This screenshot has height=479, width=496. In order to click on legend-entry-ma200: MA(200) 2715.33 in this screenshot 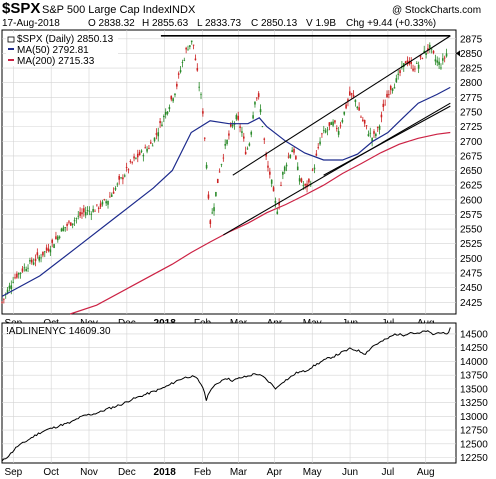, I will do `click(51, 61)`.